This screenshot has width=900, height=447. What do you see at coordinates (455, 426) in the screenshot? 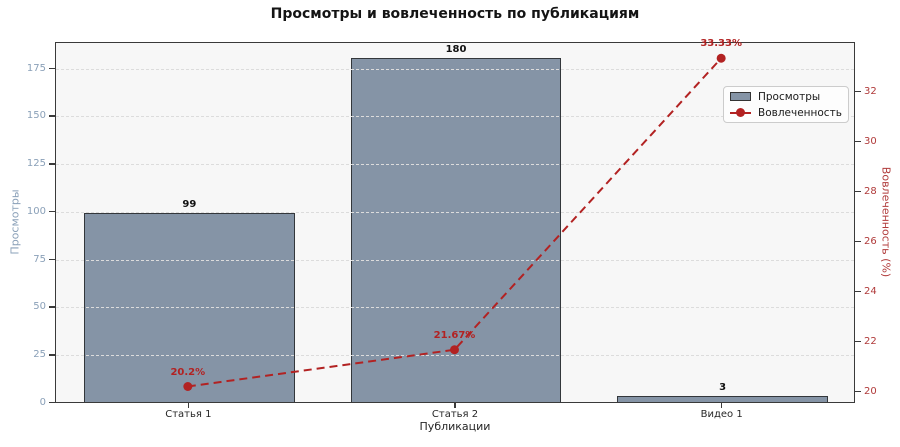
I see `x-axis-title: Публикации` at bounding box center [455, 426].